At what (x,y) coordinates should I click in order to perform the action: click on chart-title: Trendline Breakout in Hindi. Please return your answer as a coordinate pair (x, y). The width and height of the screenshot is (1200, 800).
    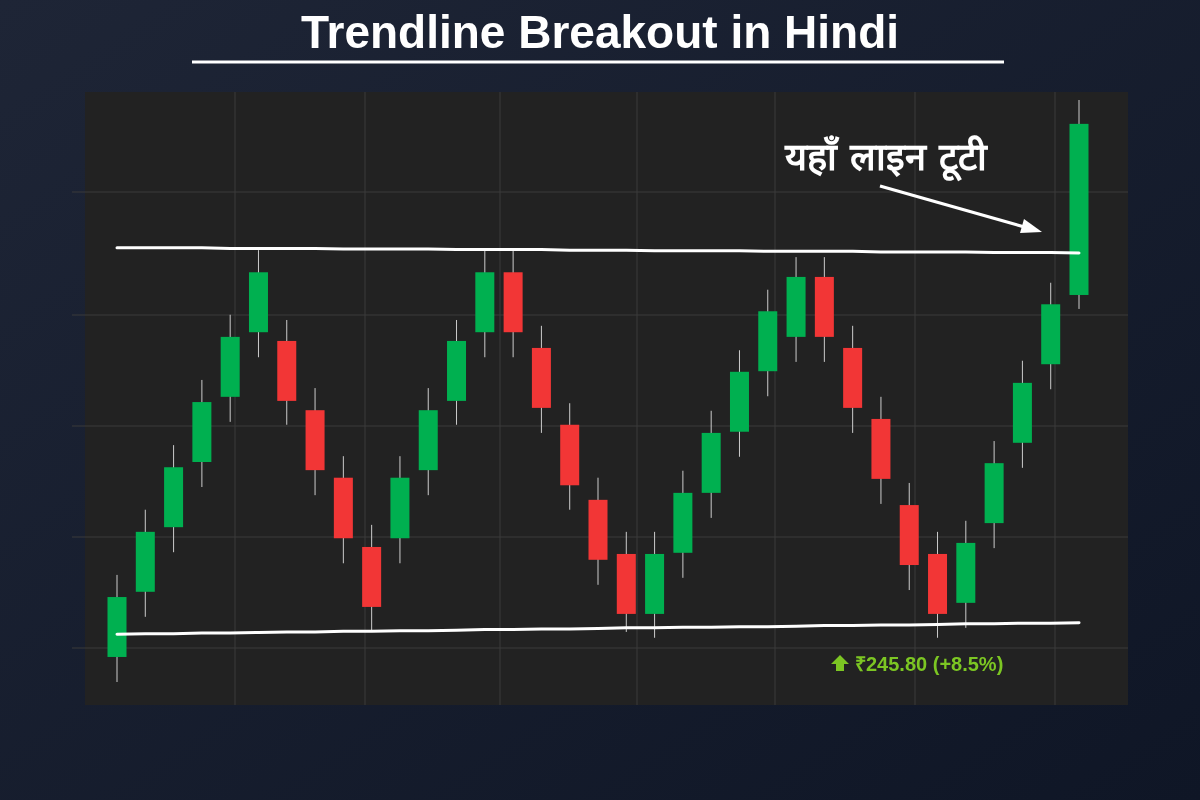
    Looking at the image, I should click on (600, 32).